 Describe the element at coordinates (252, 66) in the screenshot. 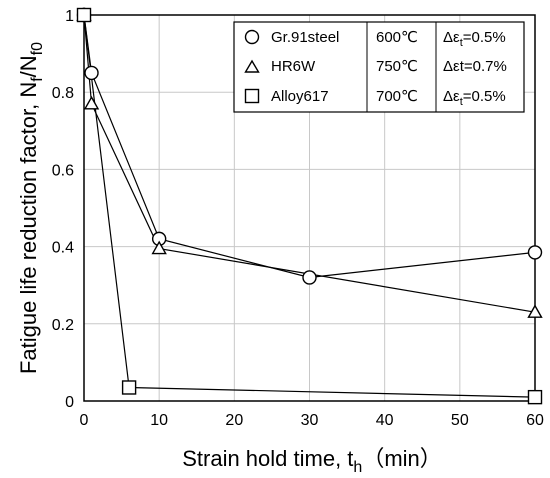

I see `triangle-marker-icon` at that location.